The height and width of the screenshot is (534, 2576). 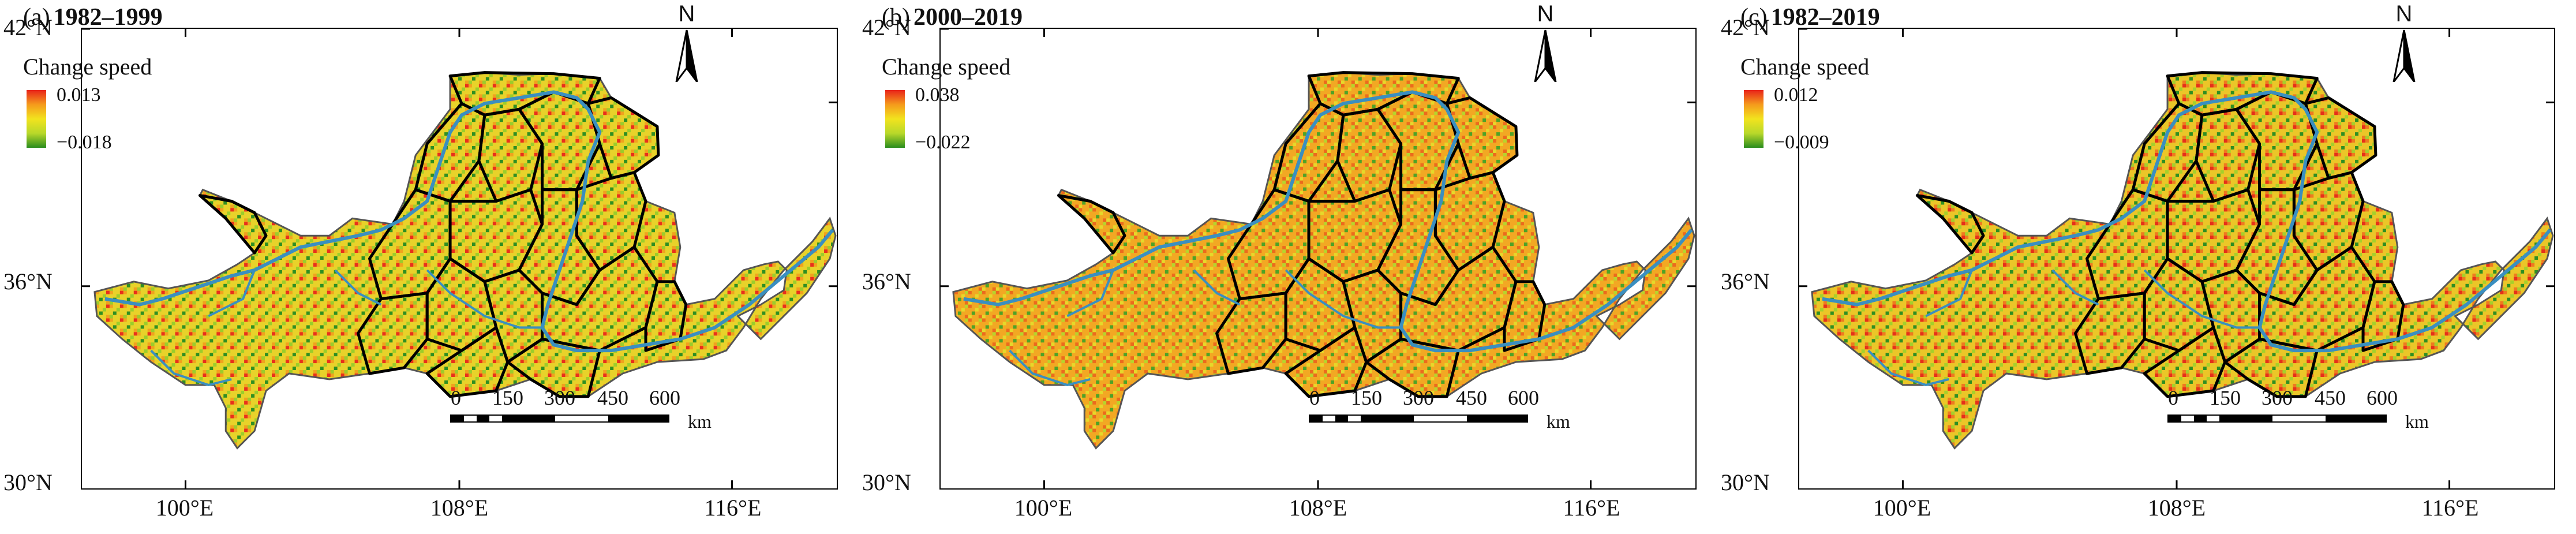 I want to click on legend-min-value: −0.022, so click(x=943, y=142).